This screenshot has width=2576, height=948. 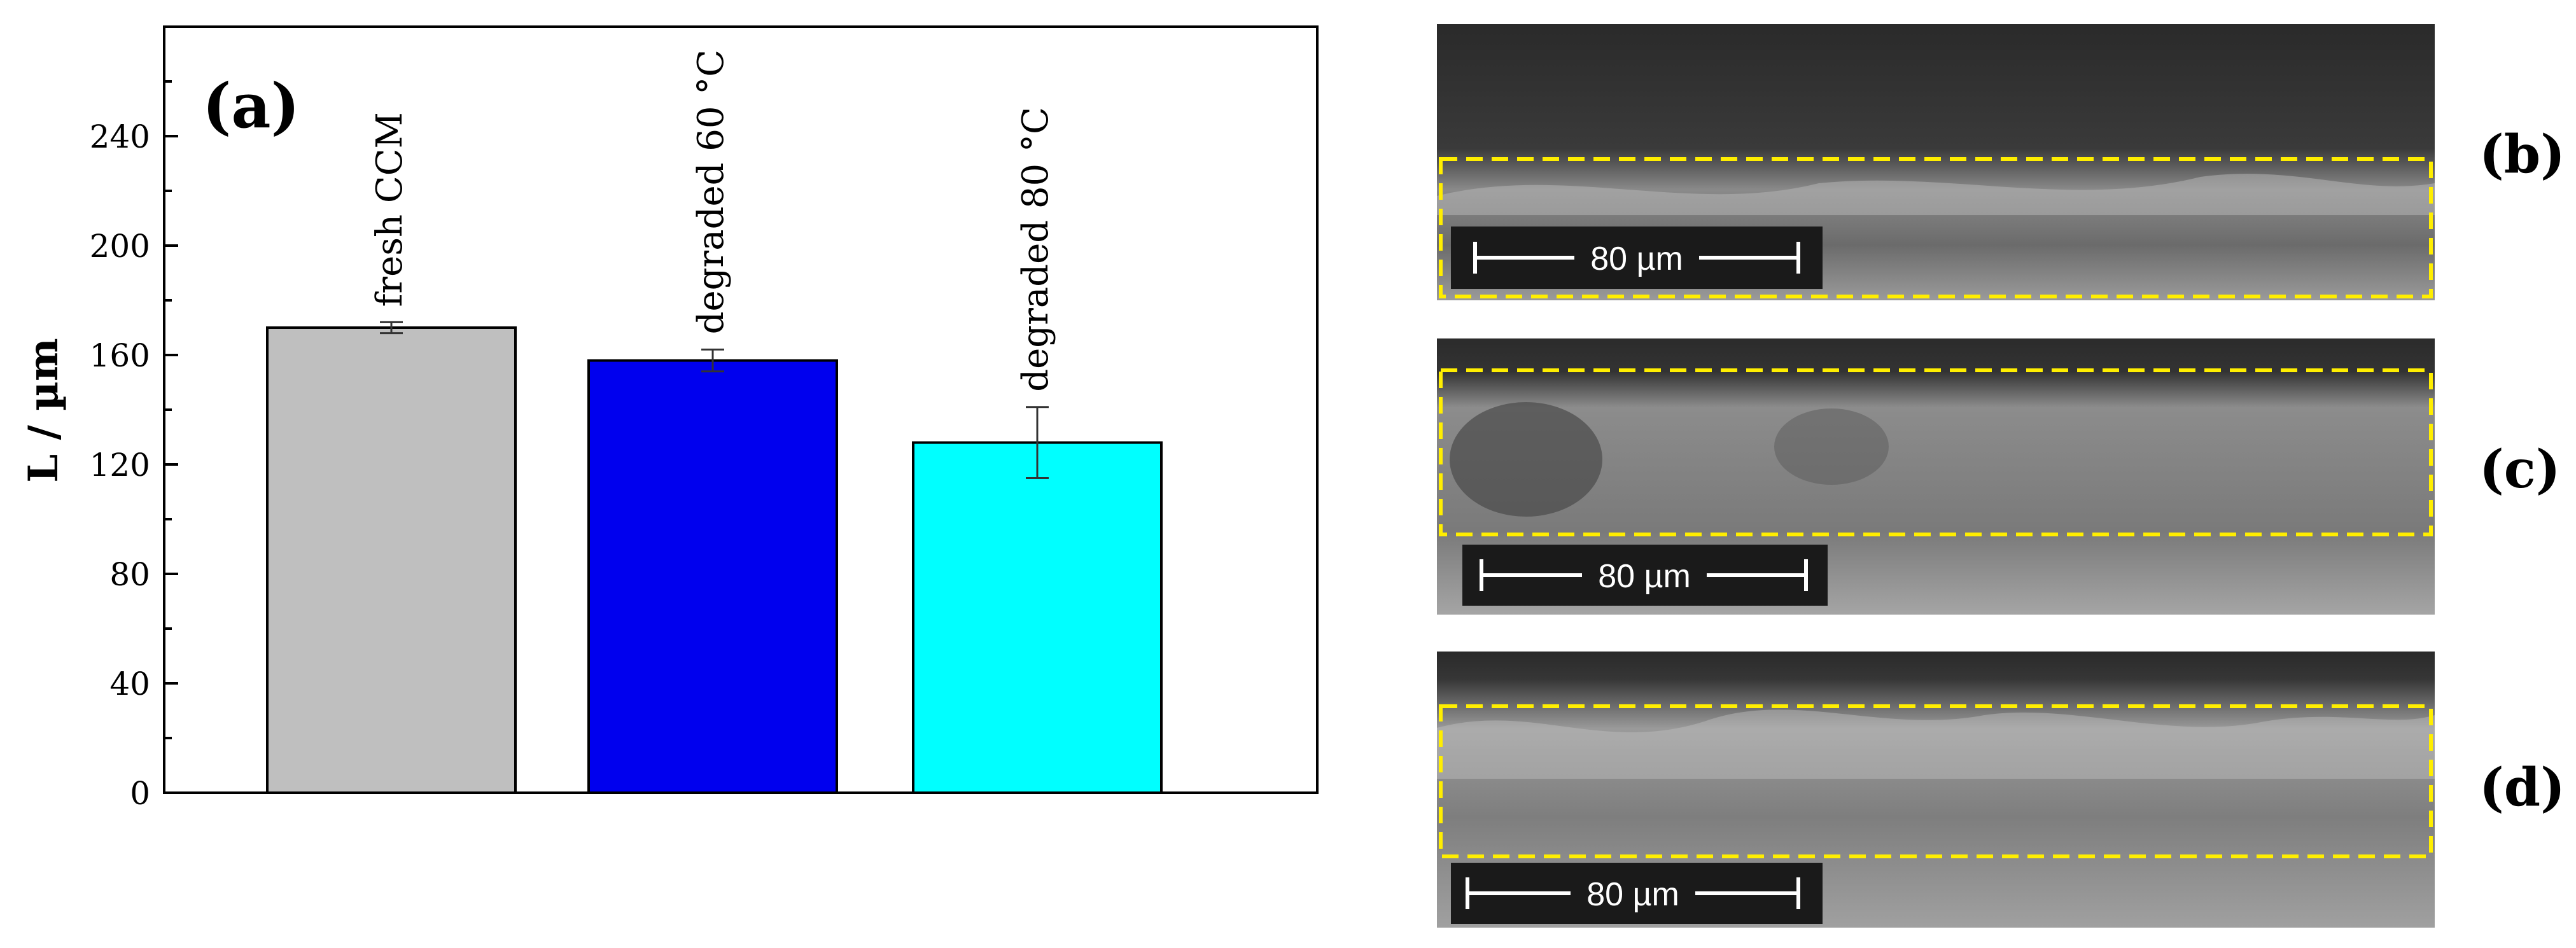 What do you see at coordinates (129, 684) in the screenshot?
I see `y-tick-label: 40` at bounding box center [129, 684].